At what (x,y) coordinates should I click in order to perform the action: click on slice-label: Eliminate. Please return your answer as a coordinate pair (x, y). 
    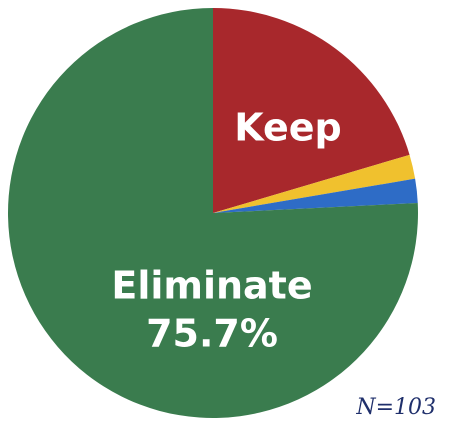
    Looking at the image, I should click on (211, 286).